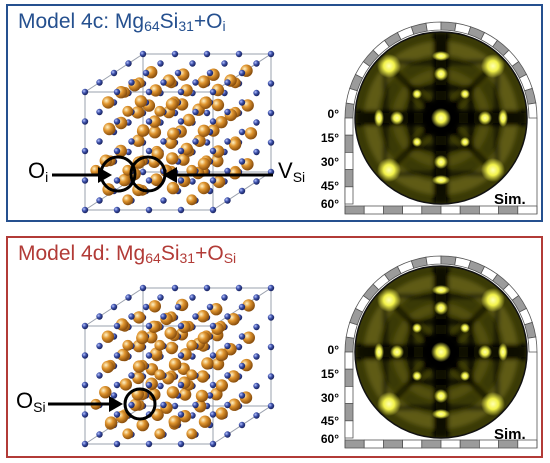  Describe the element at coordinates (329, 186) in the screenshot. I see `angle-45: 45°` at that location.